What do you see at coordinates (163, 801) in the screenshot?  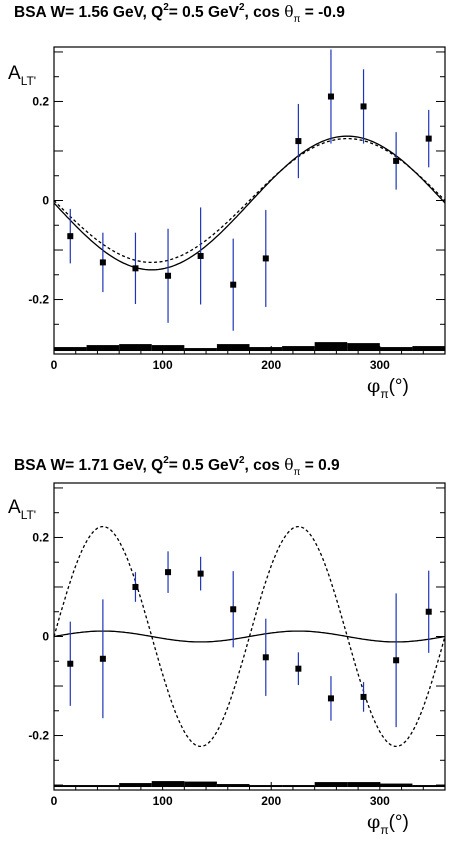 I see `x-tick-label: 100` at bounding box center [163, 801].